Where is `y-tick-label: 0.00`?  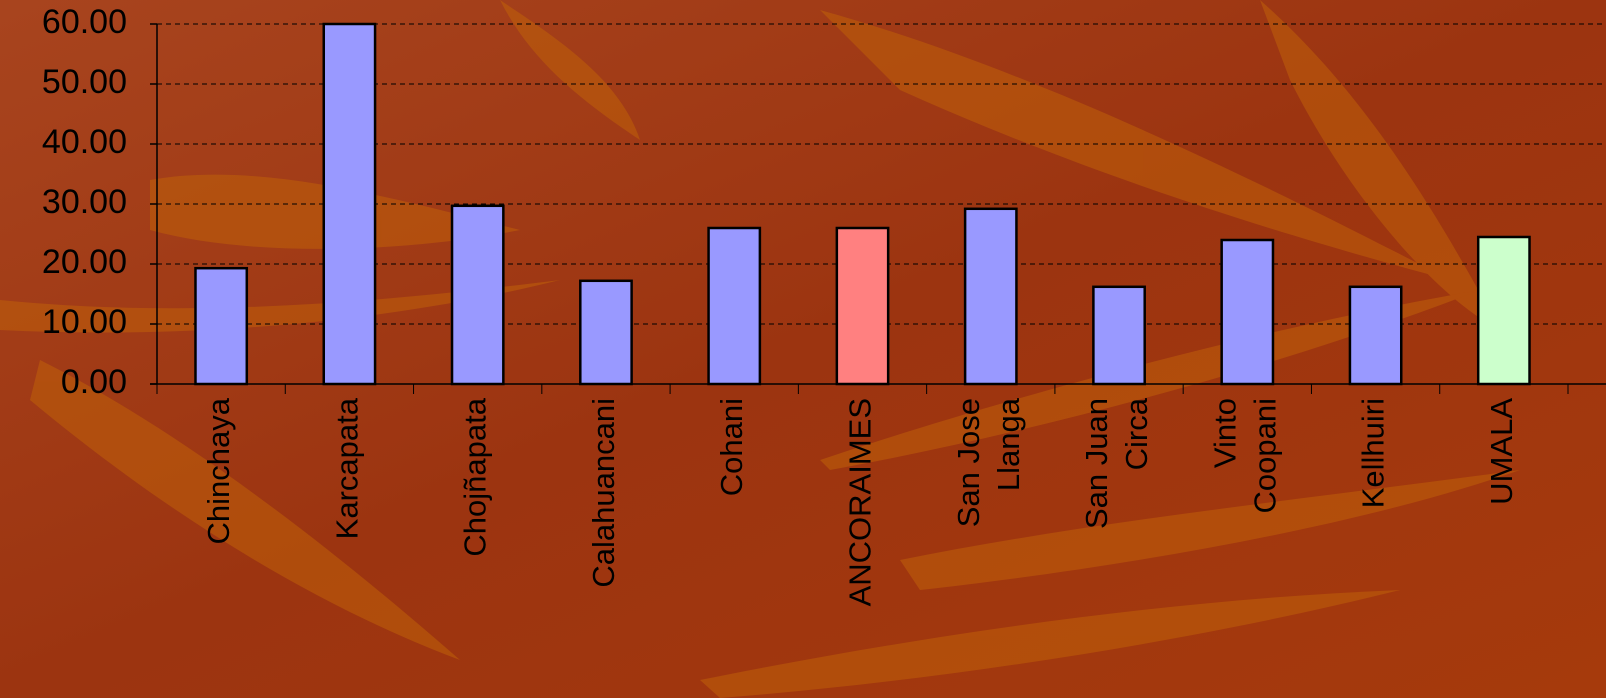 y-tick-label: 0.00 is located at coordinates (94, 382).